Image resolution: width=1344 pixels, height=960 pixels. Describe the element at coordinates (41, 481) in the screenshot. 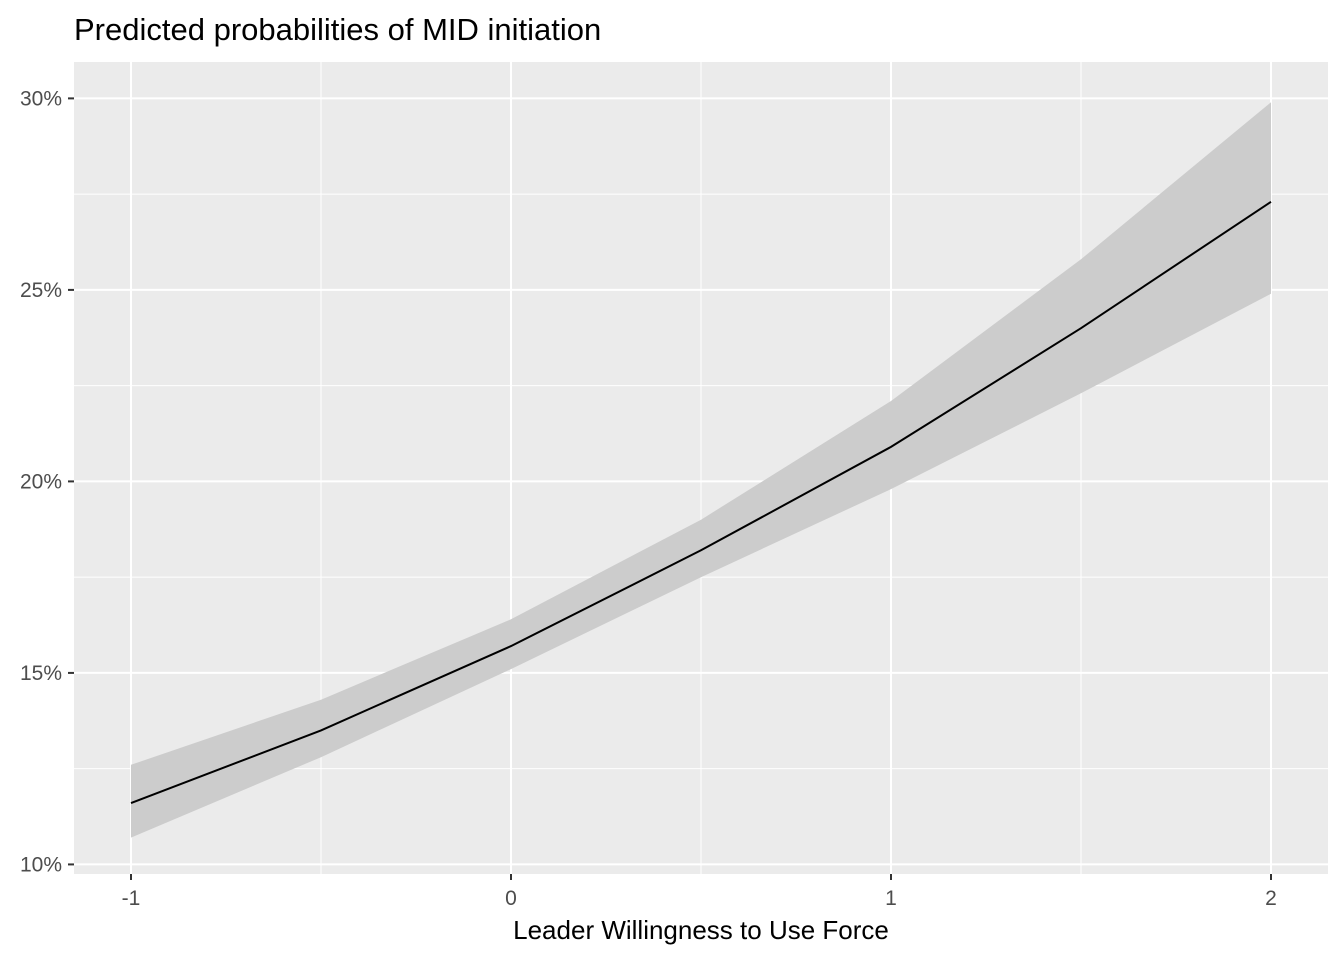

I see `y-tick-label: 20%` at that location.